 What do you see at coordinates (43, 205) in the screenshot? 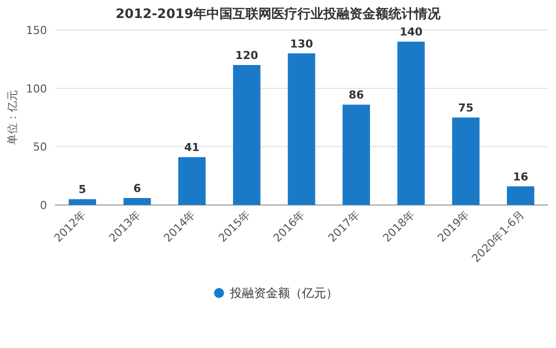
I see `y-tick-label: 0` at bounding box center [43, 205].